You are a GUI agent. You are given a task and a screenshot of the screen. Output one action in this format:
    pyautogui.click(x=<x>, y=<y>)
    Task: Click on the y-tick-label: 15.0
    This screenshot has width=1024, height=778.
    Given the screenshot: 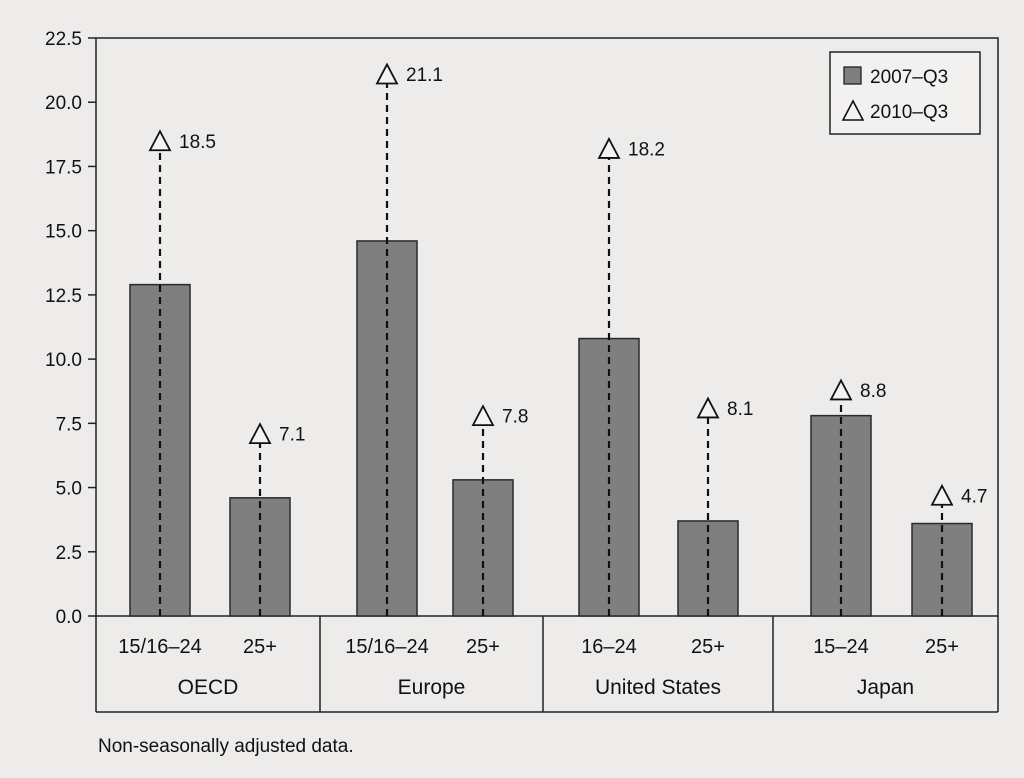 What is the action you would take?
    pyautogui.click(x=63, y=232)
    